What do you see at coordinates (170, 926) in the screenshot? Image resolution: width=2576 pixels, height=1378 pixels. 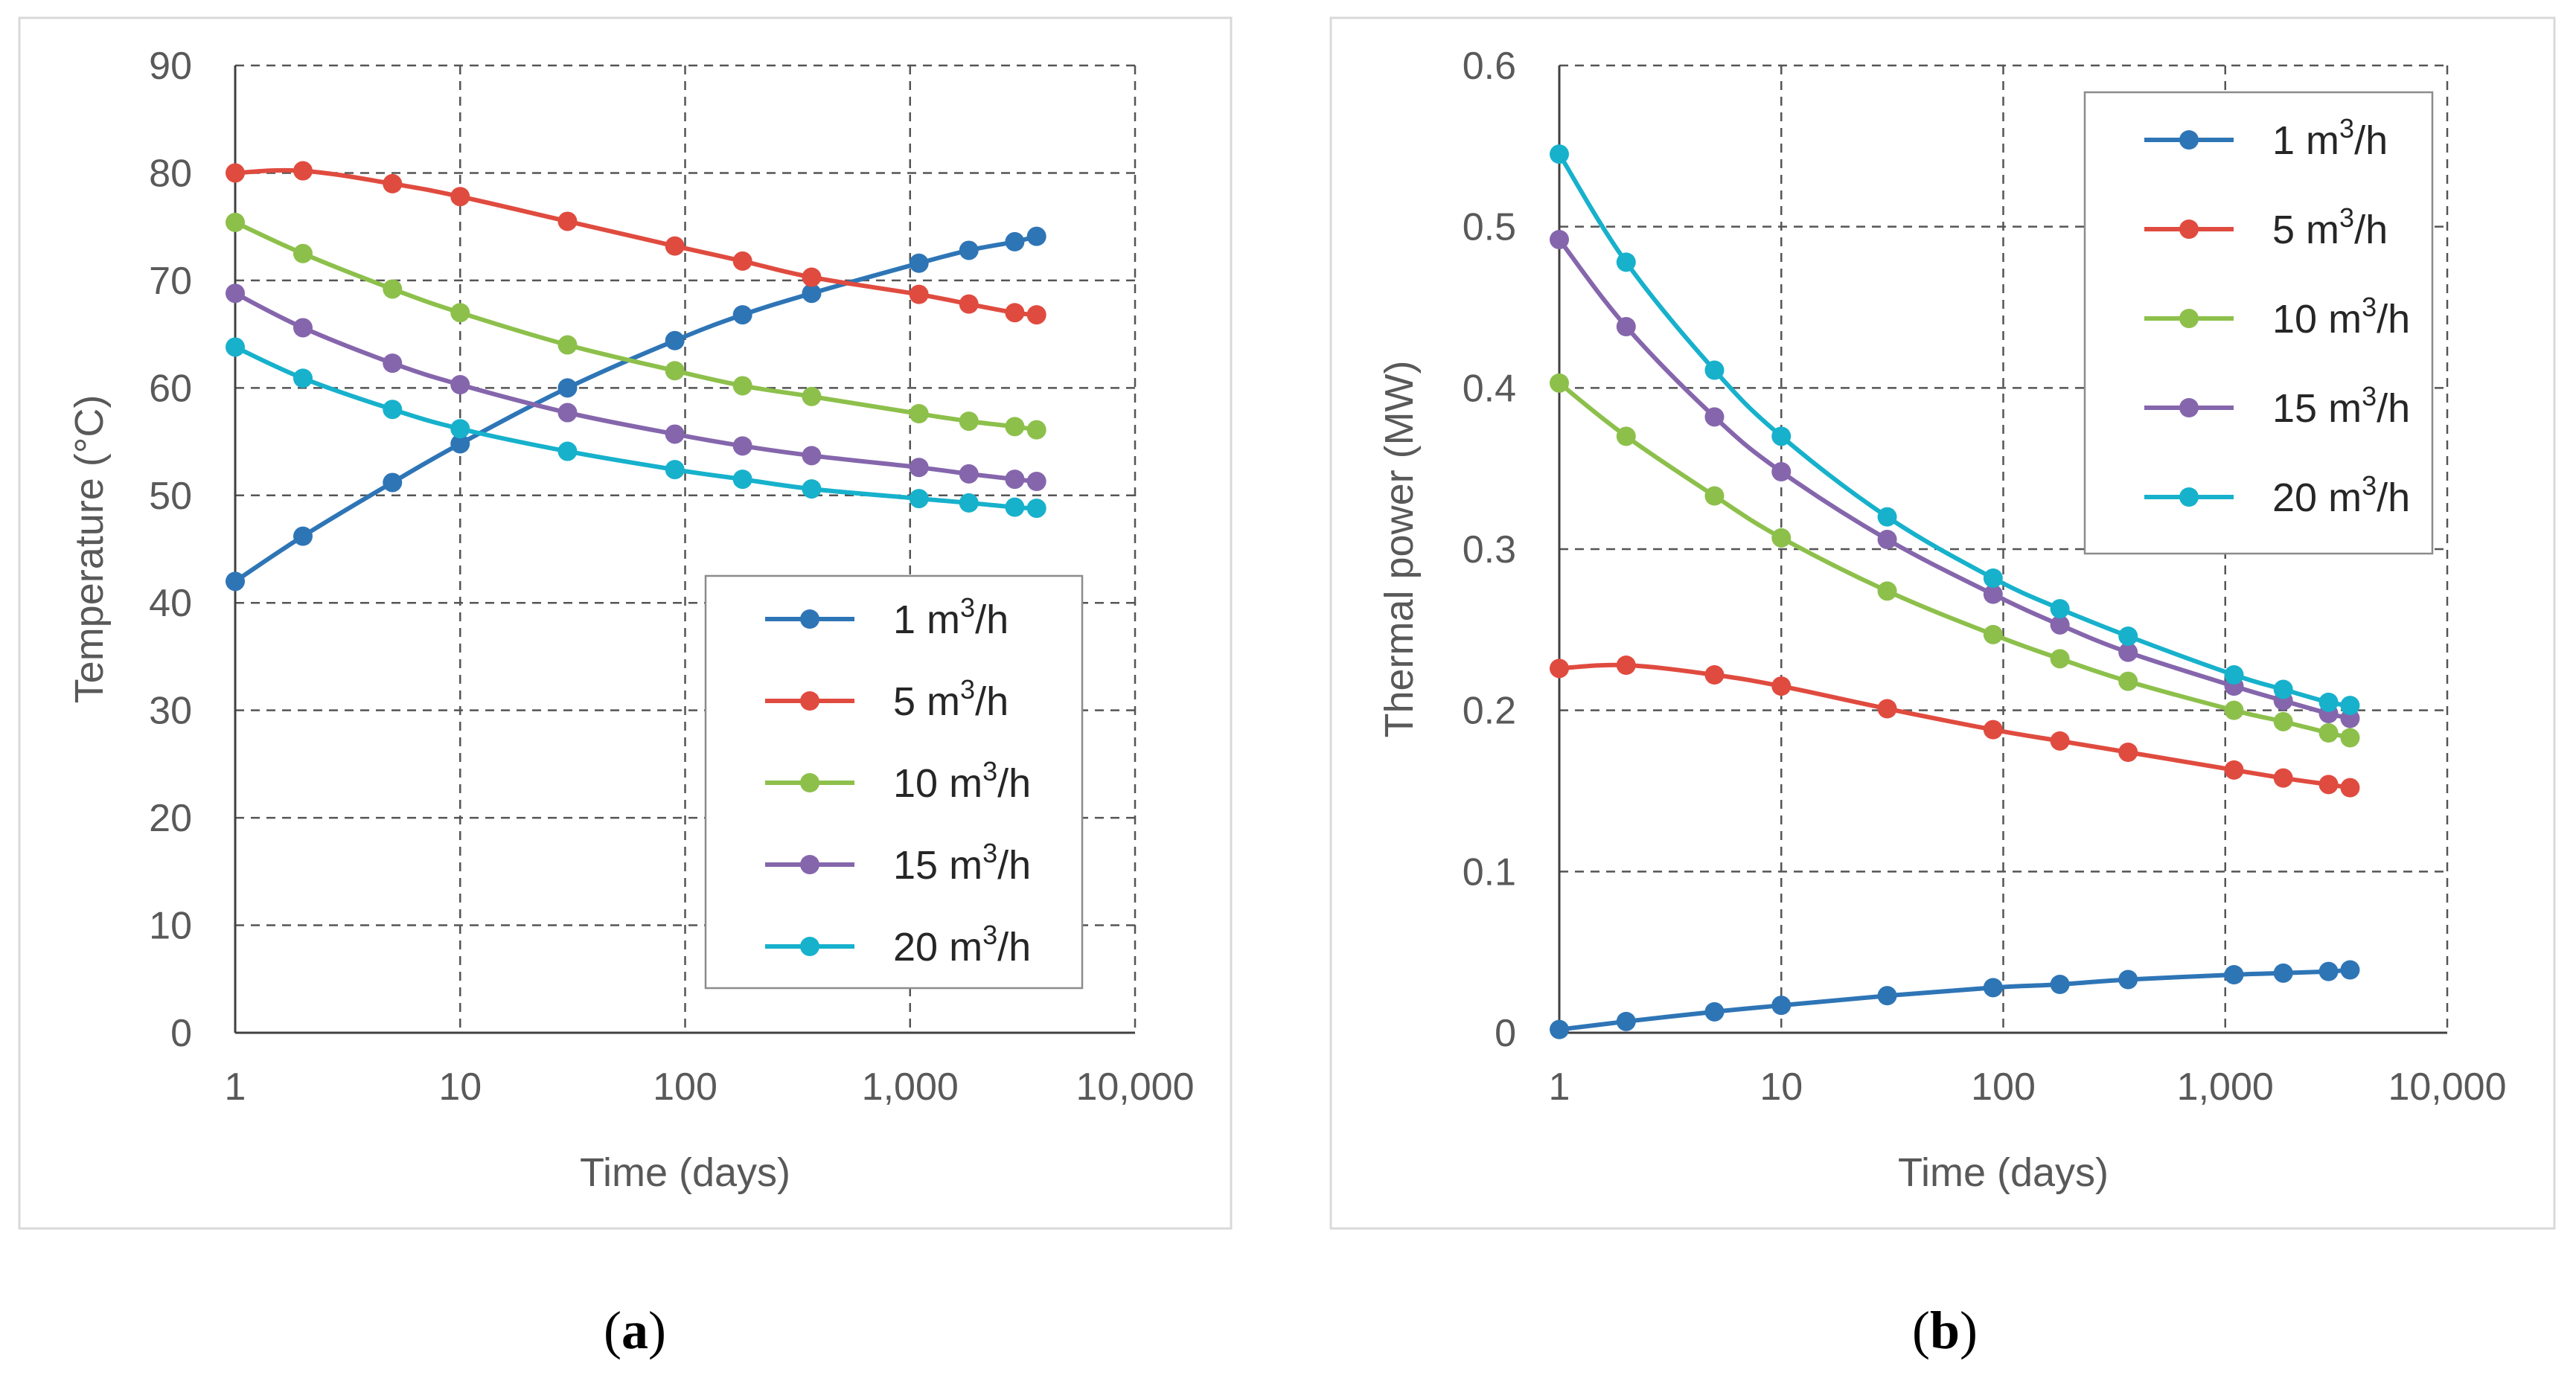 I see `y-tick-label: 10` at bounding box center [170, 926].